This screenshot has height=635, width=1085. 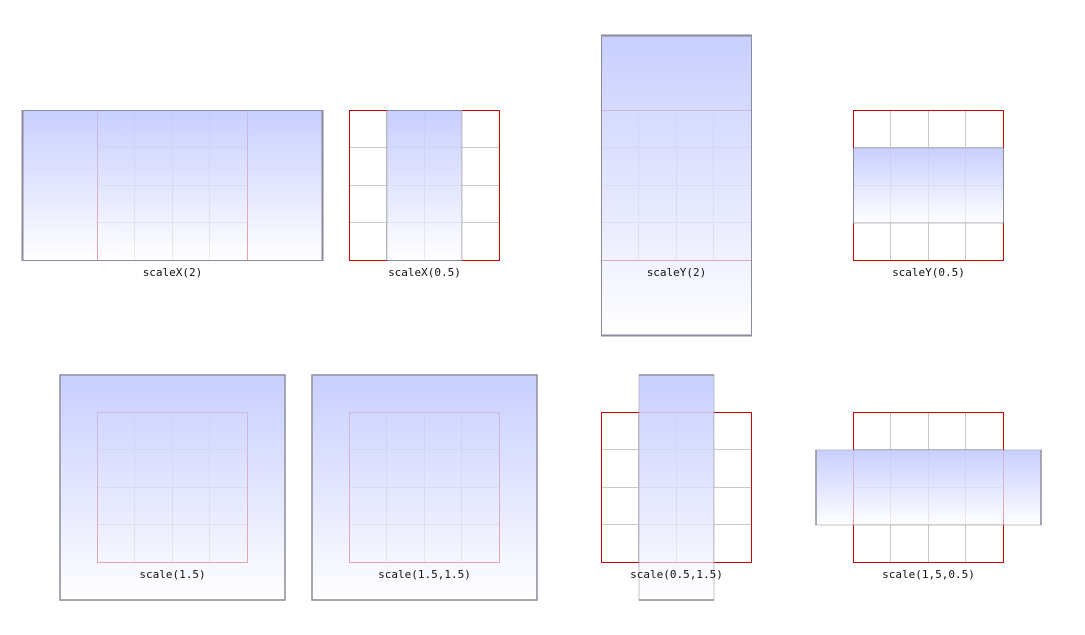 What do you see at coordinates (424, 574) in the screenshot?
I see `transform-label: scale(1.5,1.5)` at bounding box center [424, 574].